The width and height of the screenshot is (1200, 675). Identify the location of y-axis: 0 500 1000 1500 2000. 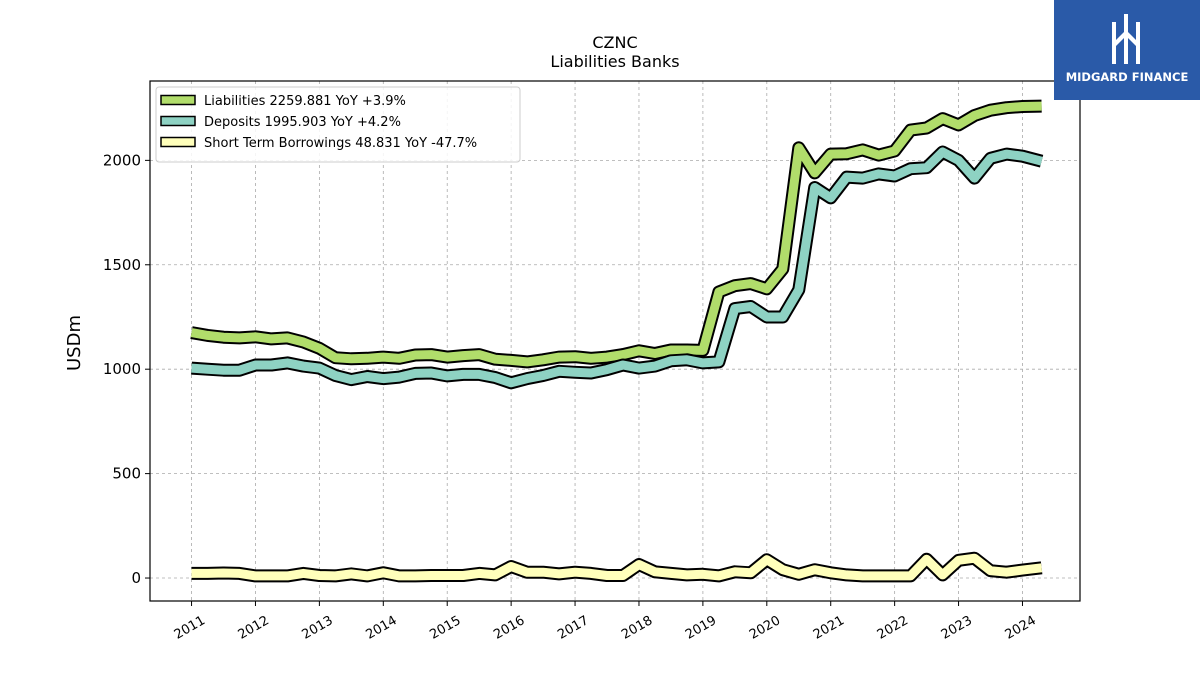
(126, 369).